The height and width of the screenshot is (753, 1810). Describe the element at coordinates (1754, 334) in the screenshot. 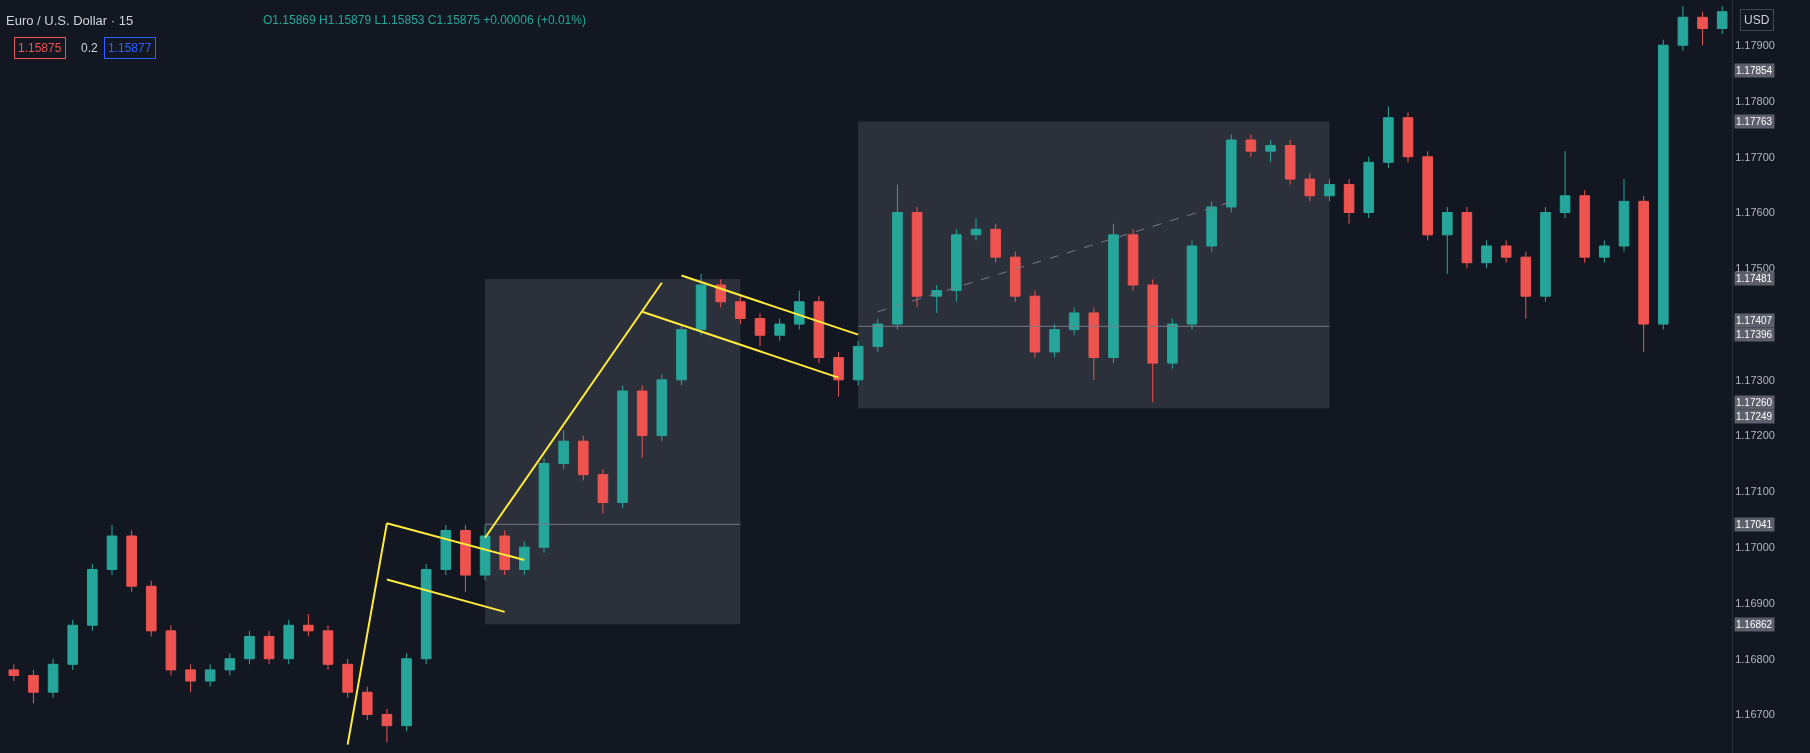

I see `text: 1.17396` at that location.